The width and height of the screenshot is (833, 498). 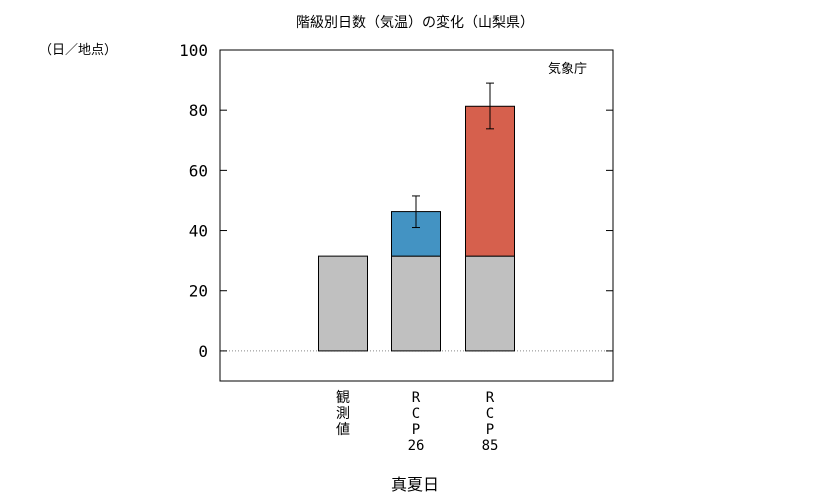 What do you see at coordinates (193, 50) in the screenshot?
I see `y-tick-label: 100` at bounding box center [193, 50].